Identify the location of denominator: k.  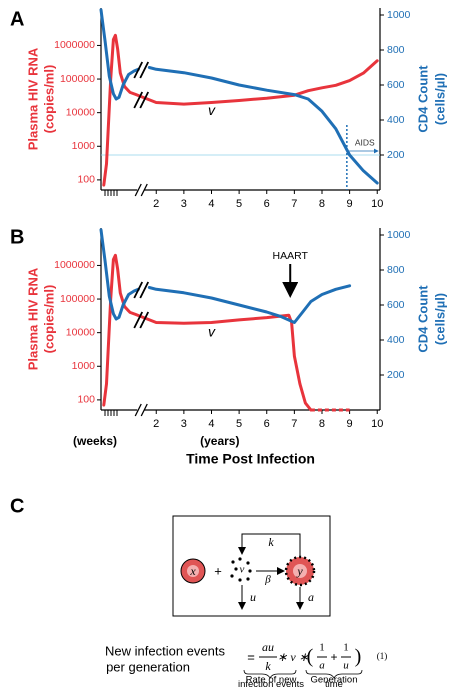
(268, 666).